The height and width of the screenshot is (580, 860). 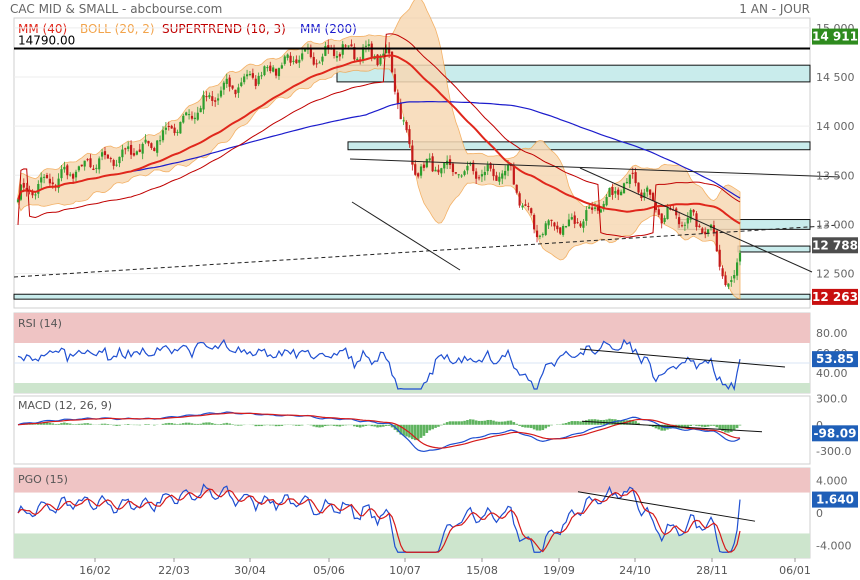 What do you see at coordinates (412, 545) in the screenshot?
I see `pgo-oversold-zone` at bounding box center [412, 545].